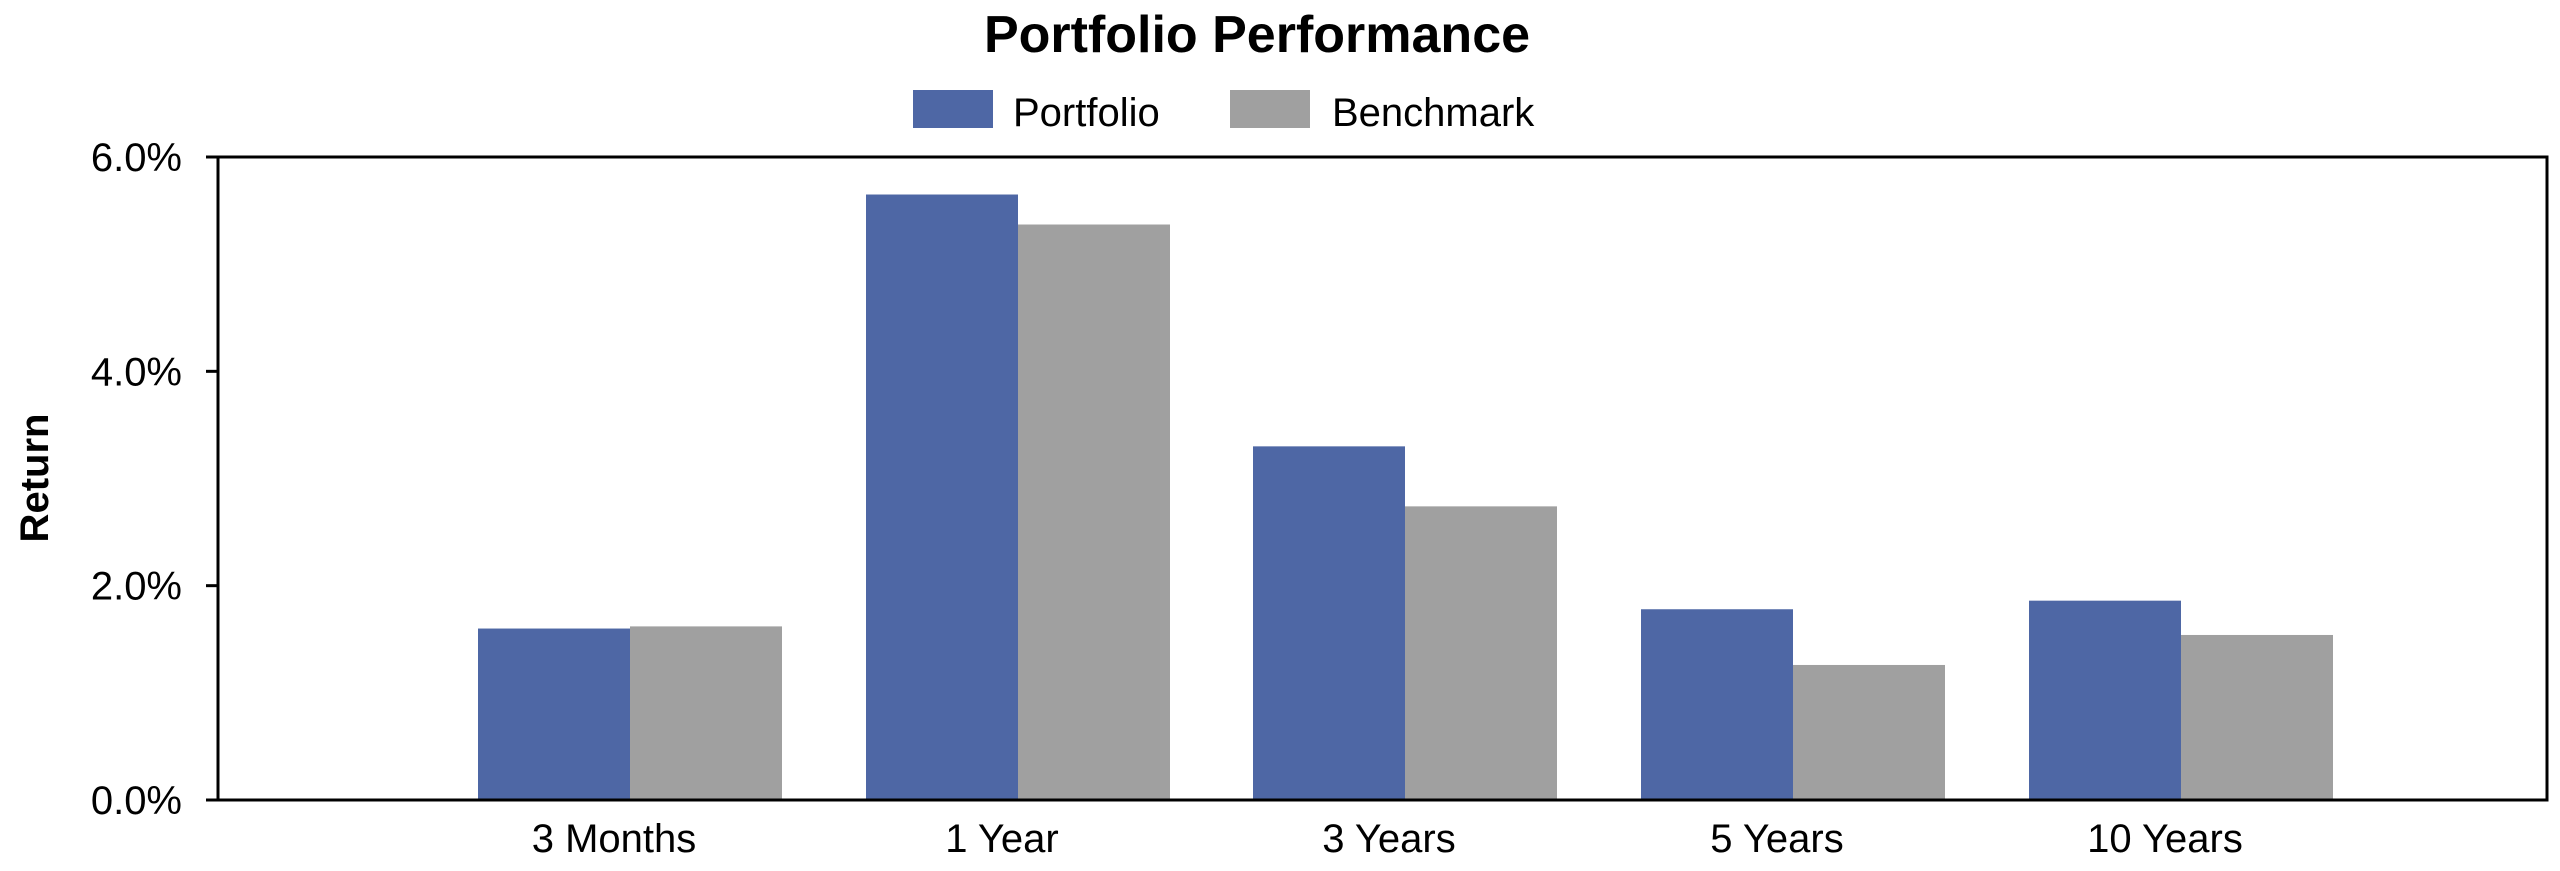  I want to click on bar-benchmark-5-years, so click(1869, 732).